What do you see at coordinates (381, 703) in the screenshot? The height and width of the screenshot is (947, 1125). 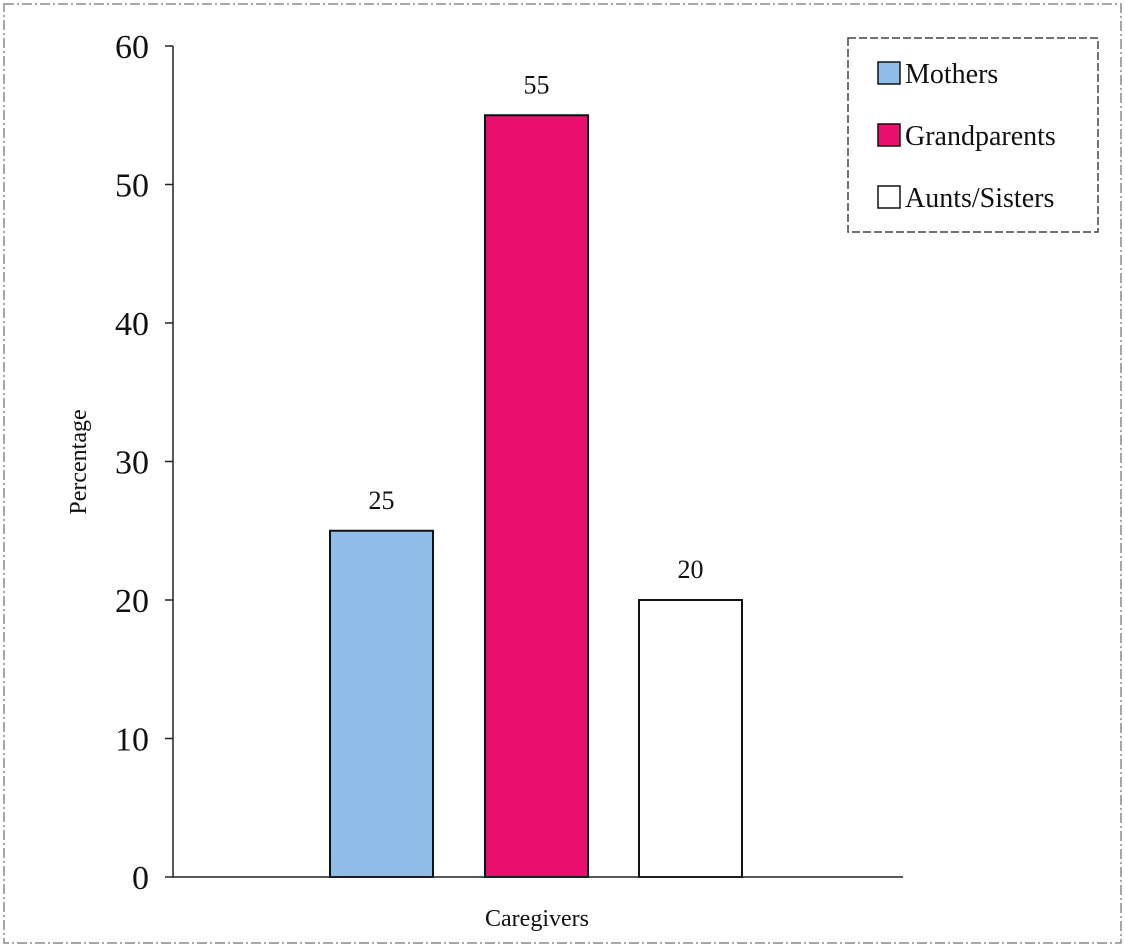 I see `bar-mothers` at bounding box center [381, 703].